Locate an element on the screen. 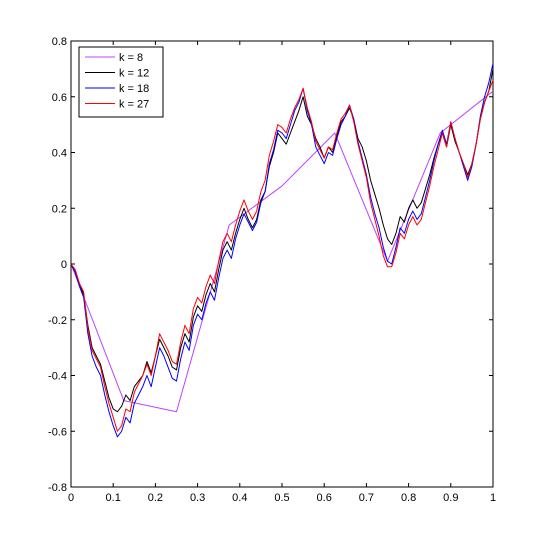 This screenshot has height=545, width=545. x-tick-label: 0.1 is located at coordinates (113, 498).